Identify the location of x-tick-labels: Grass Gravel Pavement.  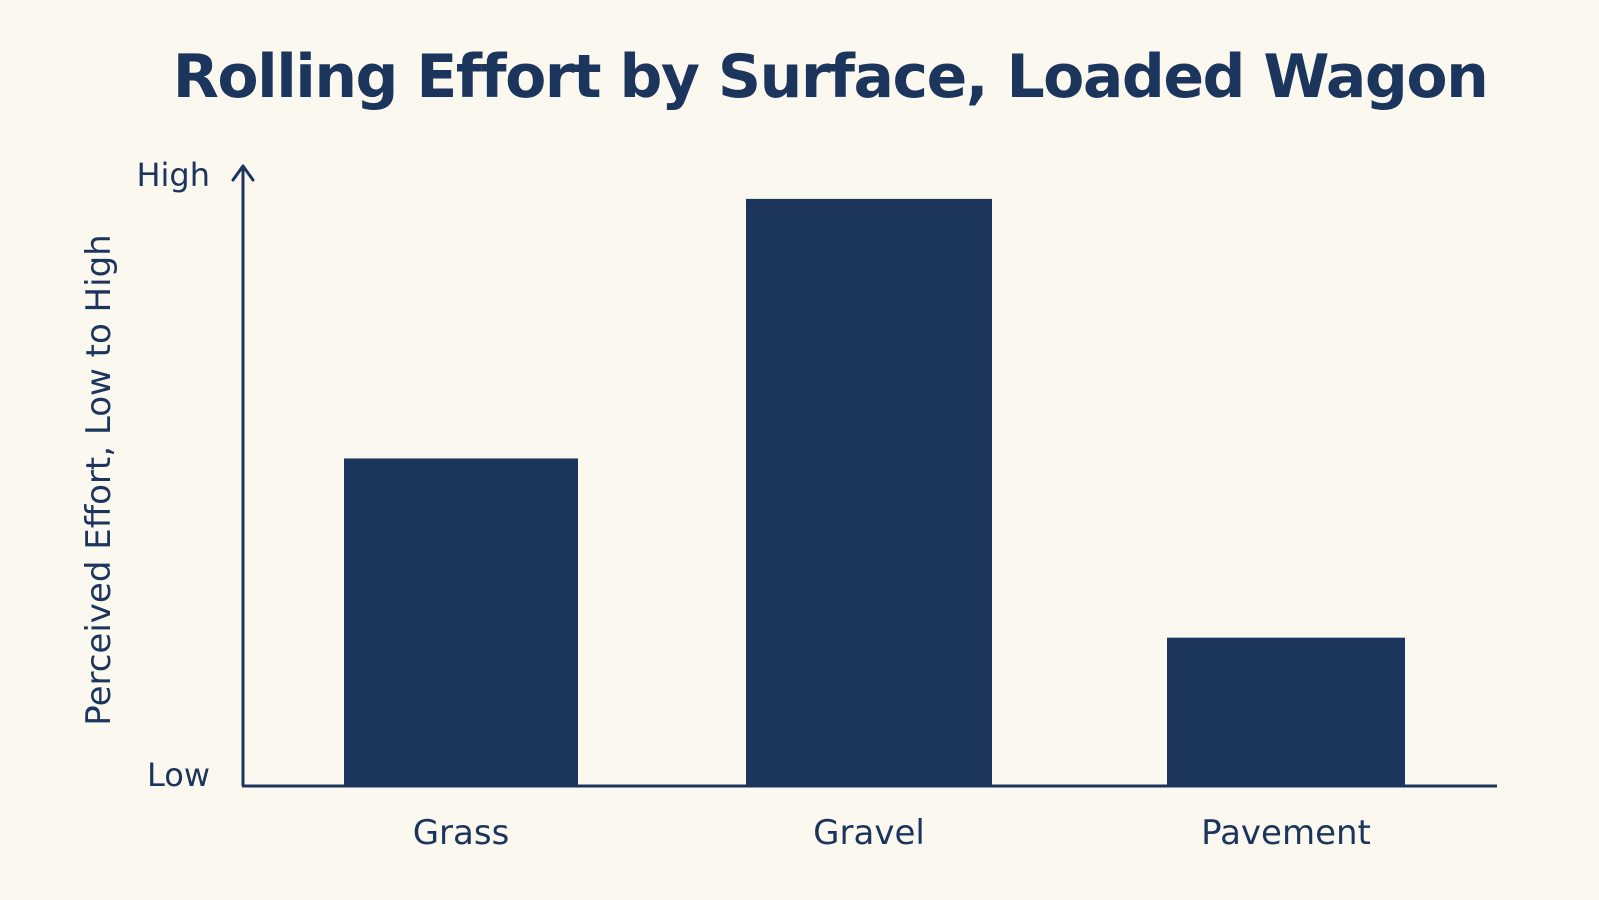
(892, 833).